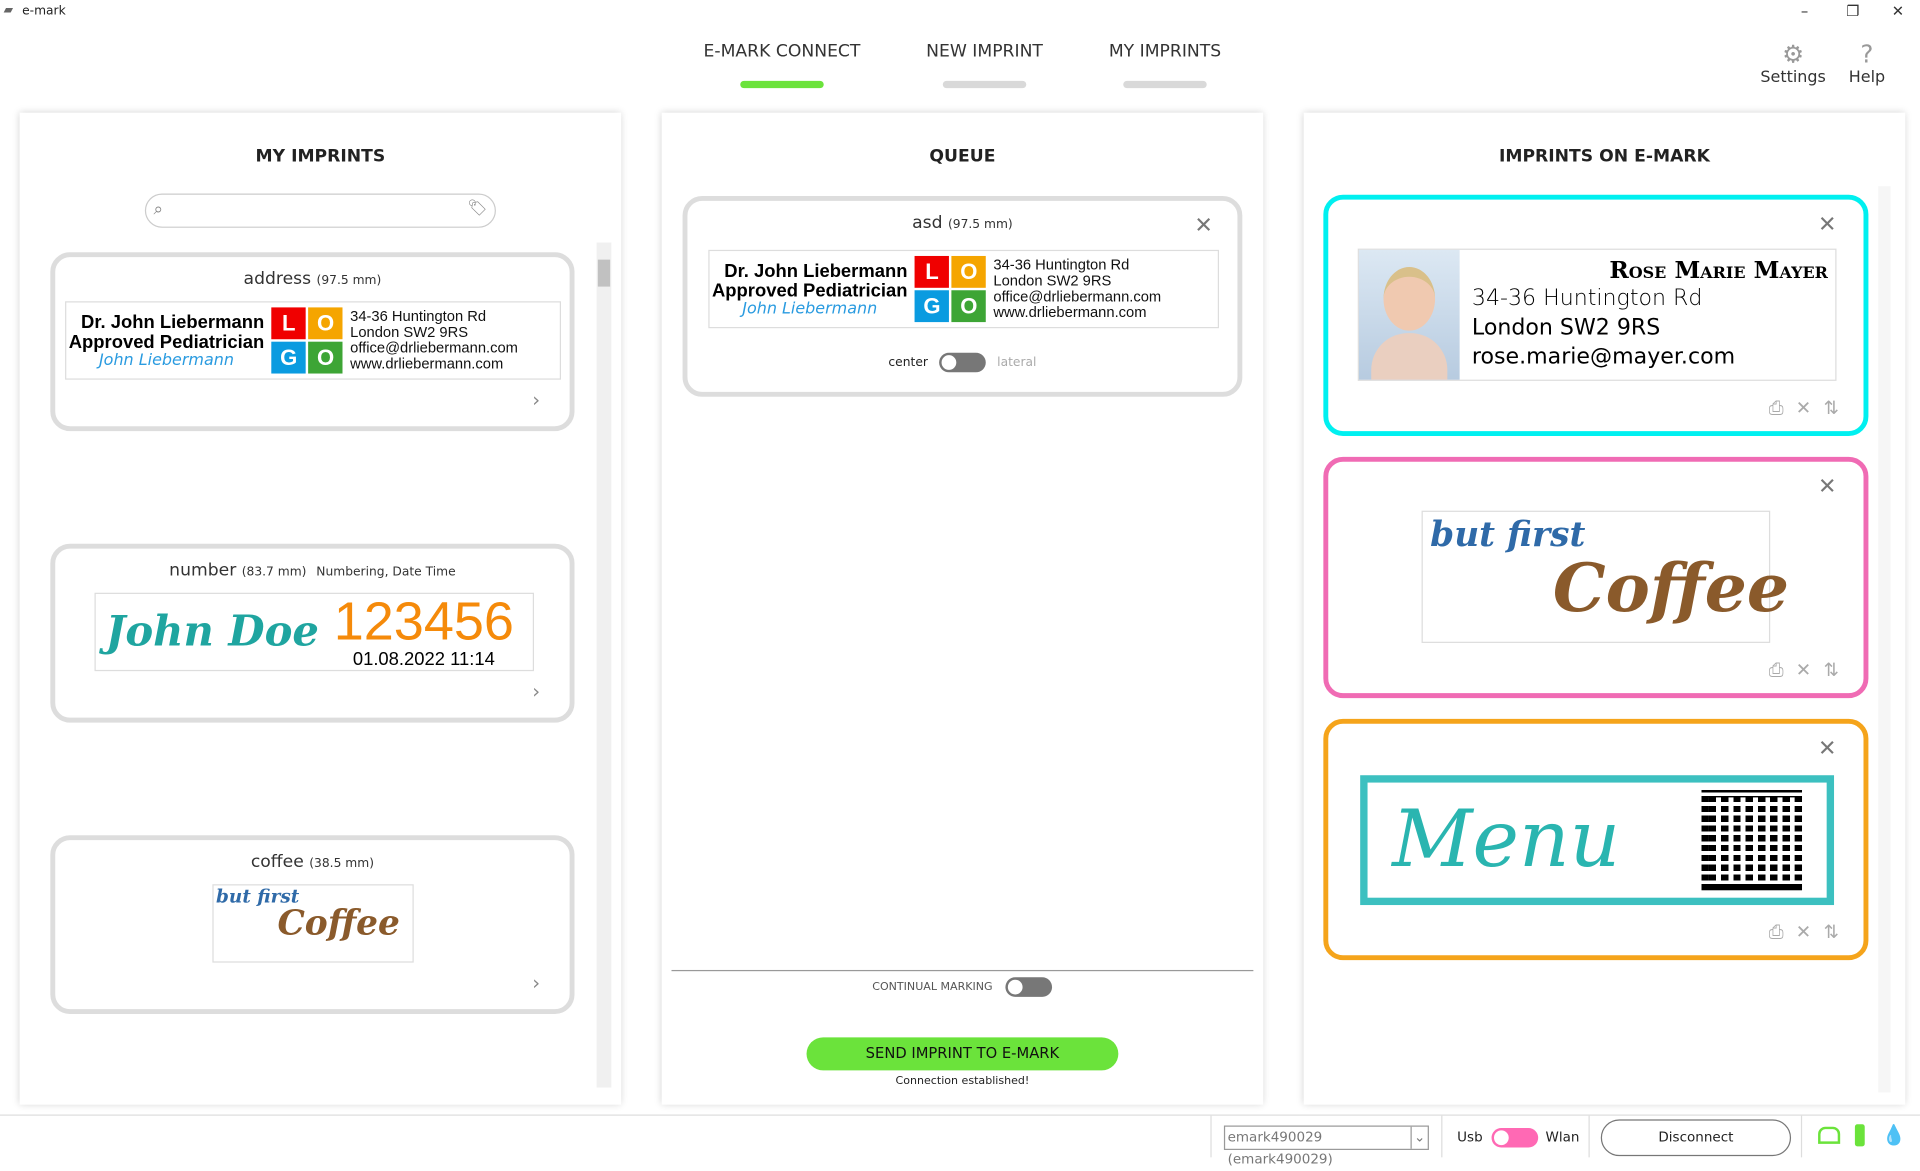 This screenshot has width=1920, height=1171. What do you see at coordinates (1587, 298) in the screenshot?
I see `contact-line: 34-36 Huntington Rd` at bounding box center [1587, 298].